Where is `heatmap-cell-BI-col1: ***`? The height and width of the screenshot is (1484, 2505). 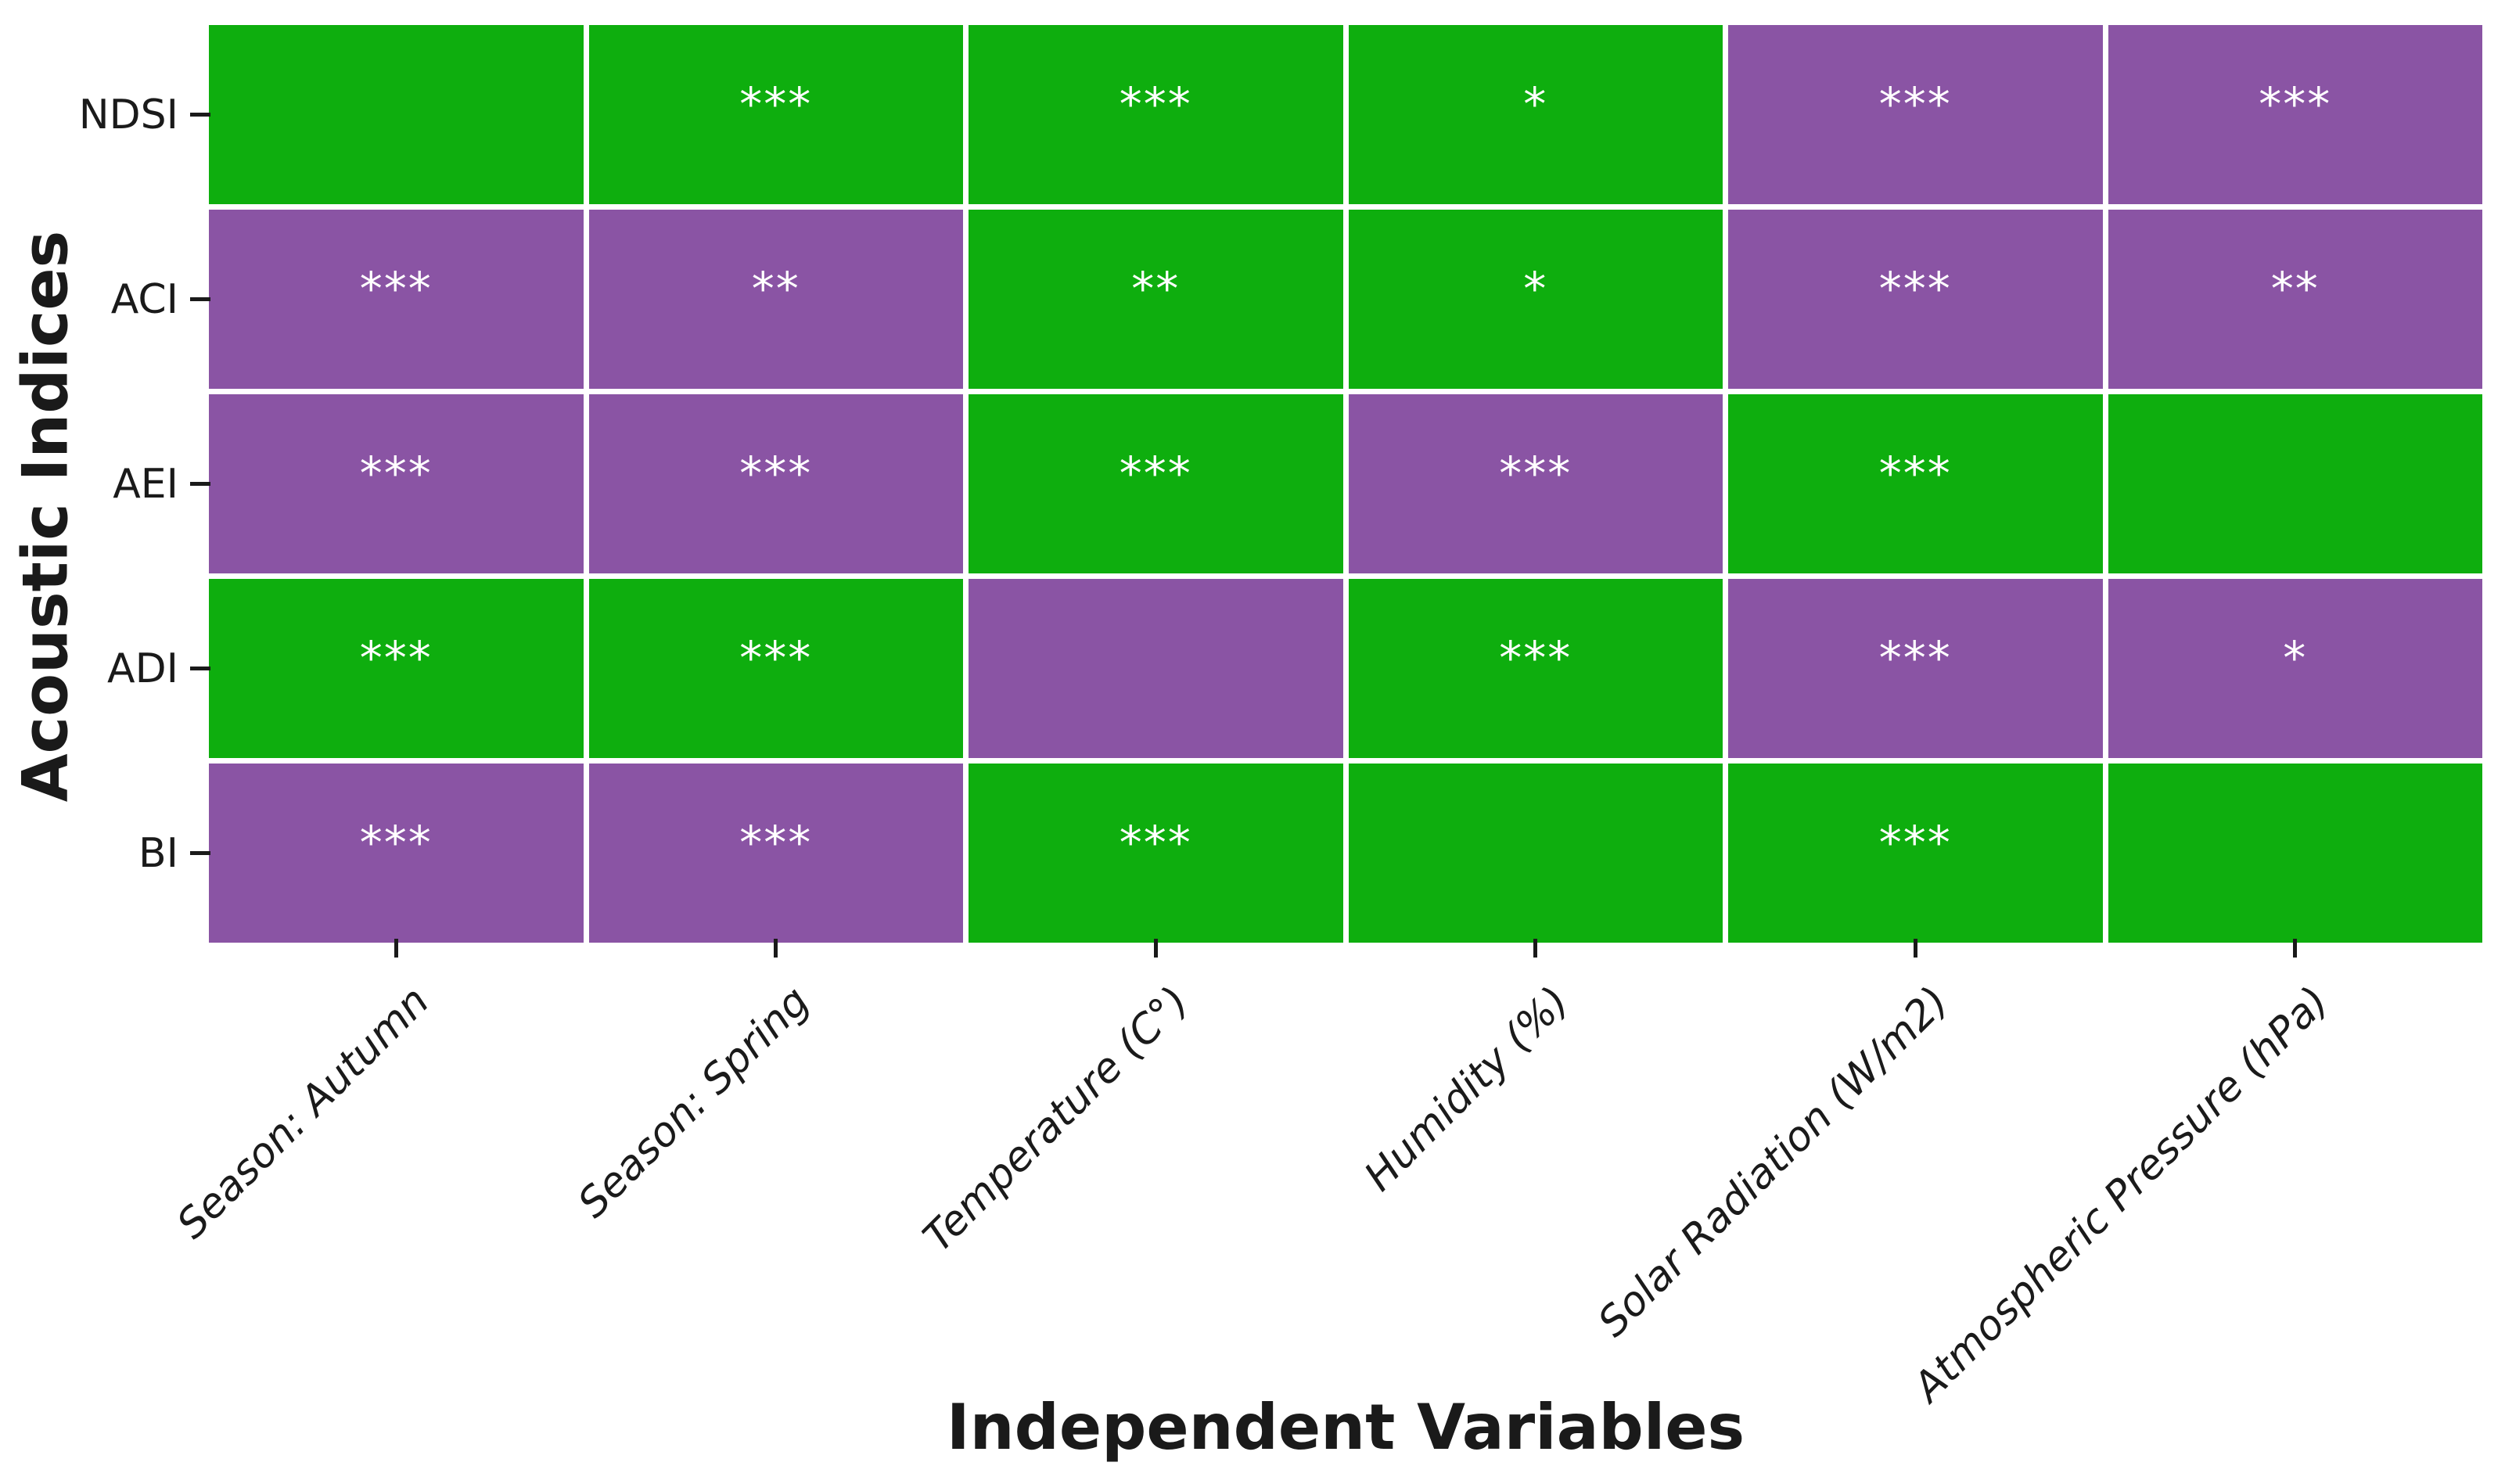 heatmap-cell-BI-col1: *** is located at coordinates (775, 853).